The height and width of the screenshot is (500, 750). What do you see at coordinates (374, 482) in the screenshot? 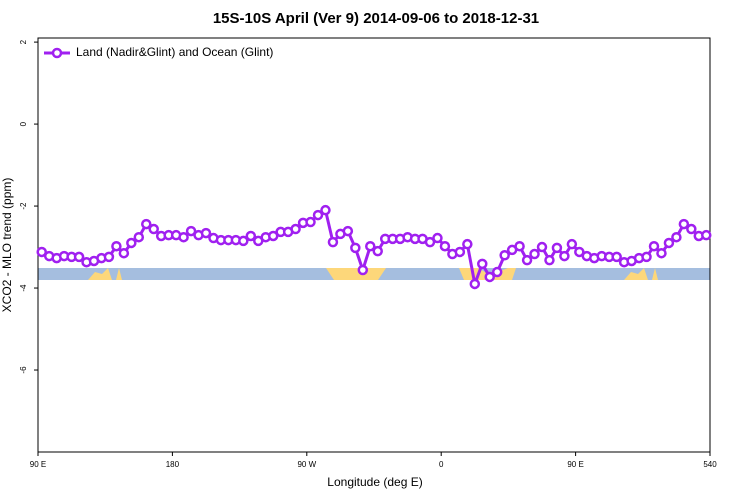
I see `x-axis-label: Longitude (deg E)` at bounding box center [374, 482].